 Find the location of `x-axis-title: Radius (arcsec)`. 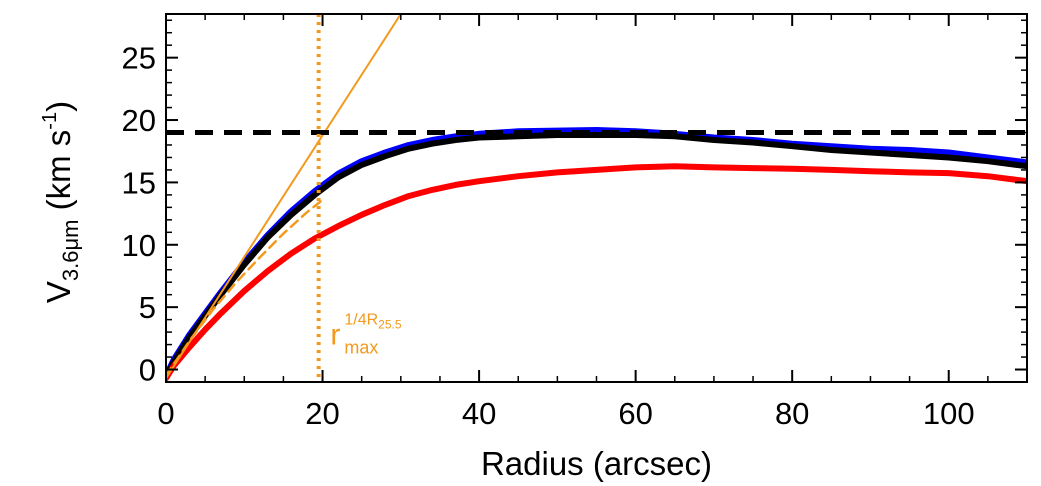

x-axis-title: Radius (arcsec) is located at coordinates (596, 463).